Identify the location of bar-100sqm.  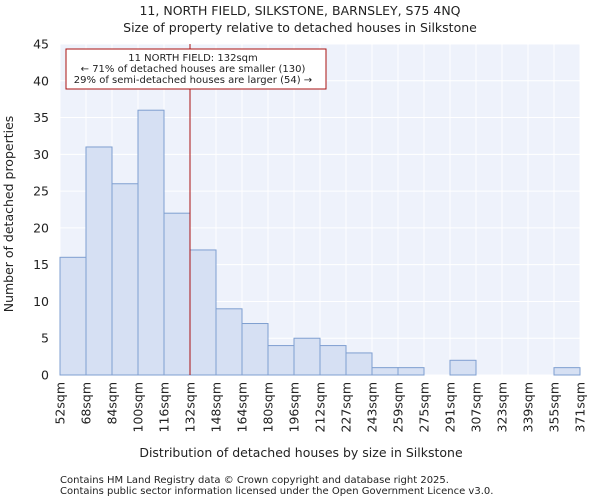
(151, 242).